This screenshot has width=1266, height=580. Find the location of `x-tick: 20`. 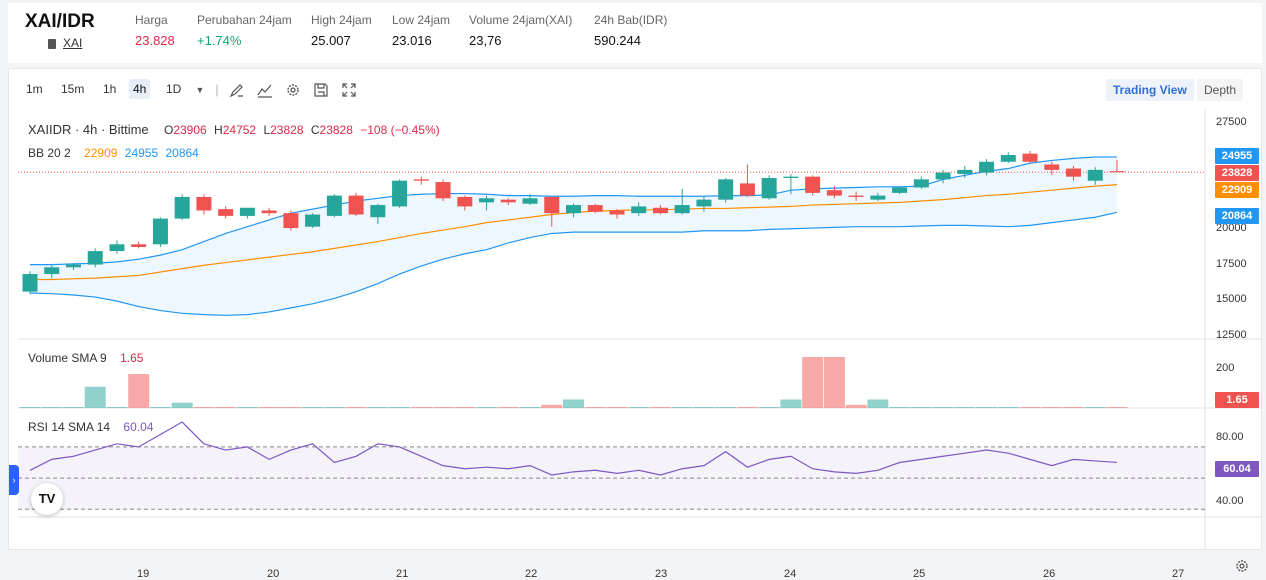

x-tick: 20 is located at coordinates (273, 574).